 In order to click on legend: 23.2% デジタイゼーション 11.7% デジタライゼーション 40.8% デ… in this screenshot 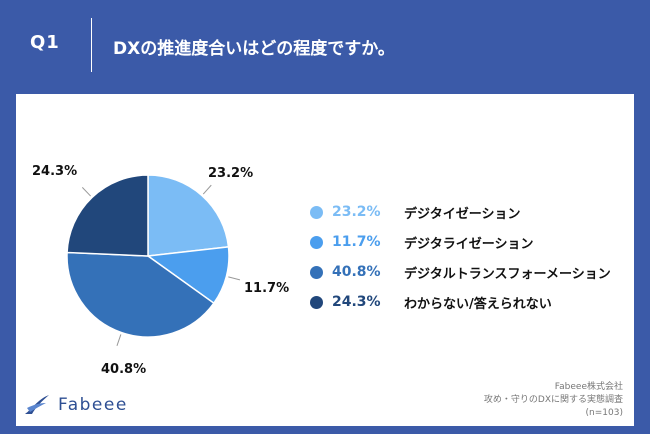, I will do `click(460, 257)`.